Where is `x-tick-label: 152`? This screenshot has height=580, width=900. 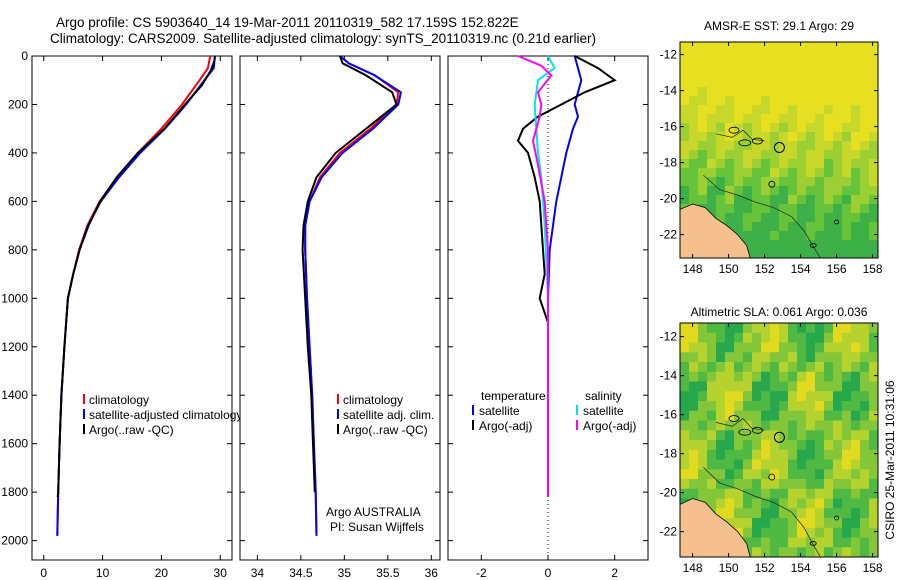
x-tick-label: 152 is located at coordinates (765, 568).